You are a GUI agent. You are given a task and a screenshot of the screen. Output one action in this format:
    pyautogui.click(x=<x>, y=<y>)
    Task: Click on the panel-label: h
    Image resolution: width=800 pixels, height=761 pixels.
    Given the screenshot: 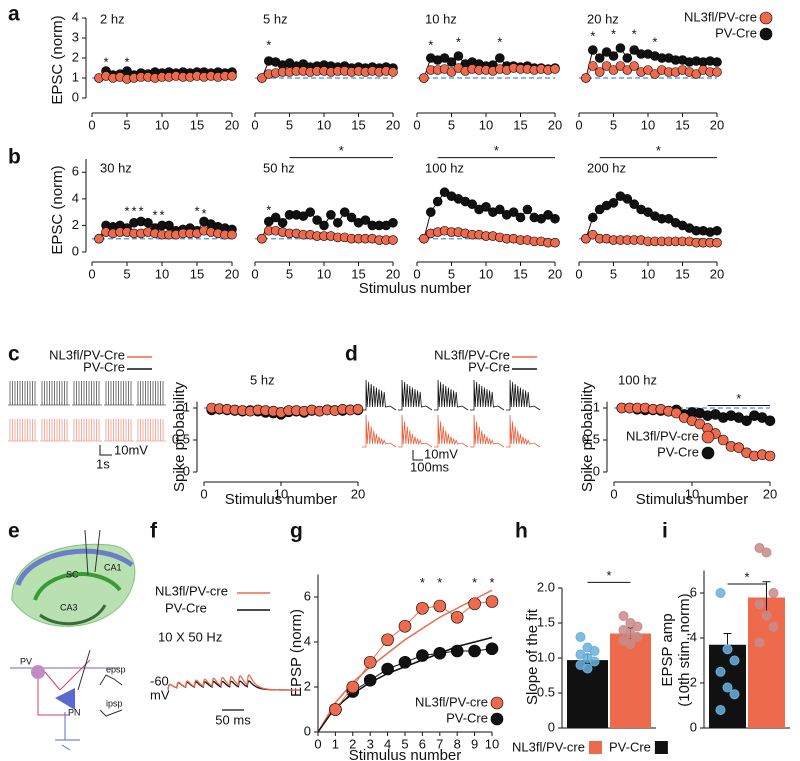 What is the action you would take?
    pyautogui.click(x=521, y=531)
    